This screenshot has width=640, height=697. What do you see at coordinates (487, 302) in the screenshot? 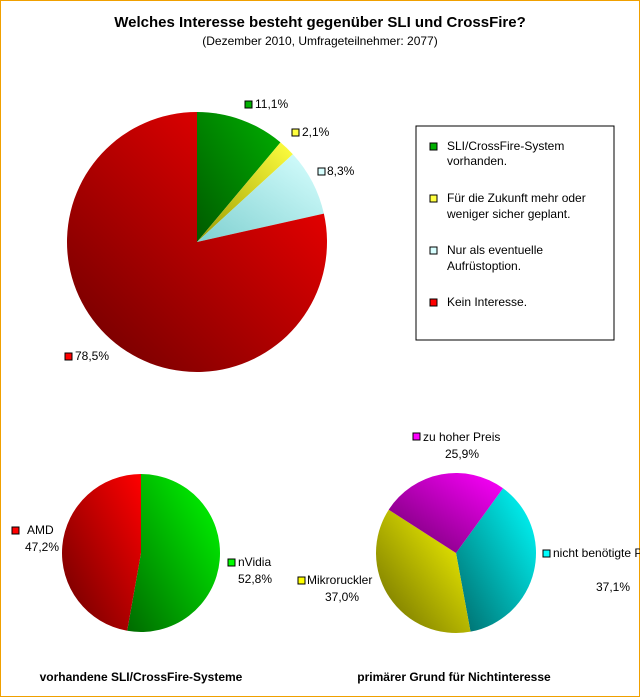
I see `legend-label: Kein Interesse.` at bounding box center [487, 302].